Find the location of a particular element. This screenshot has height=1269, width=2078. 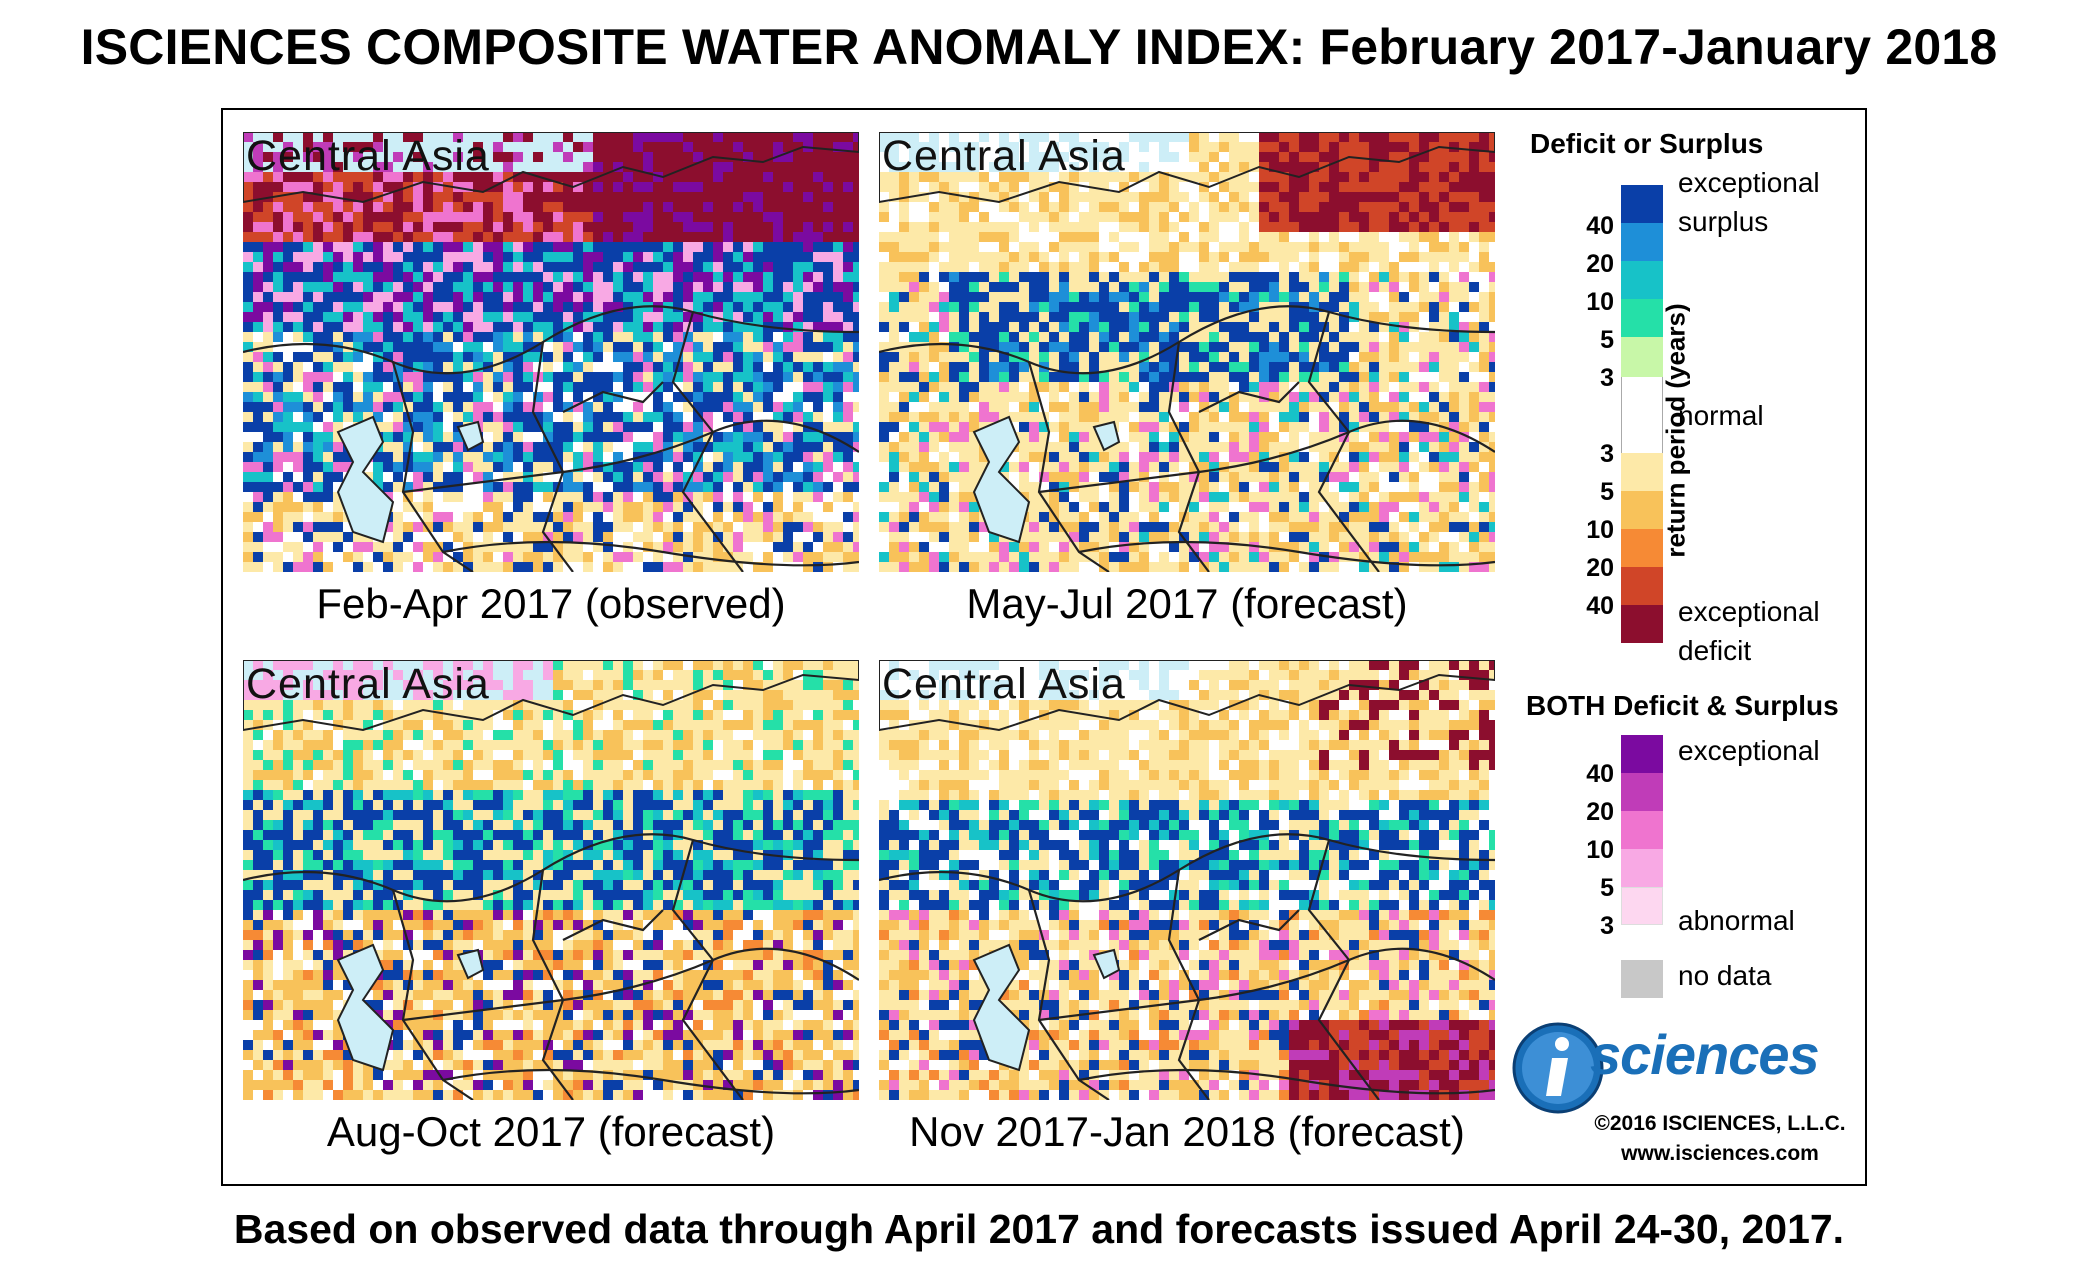

legend-title-both: BOTH Deficit & Surplus is located at coordinates (1682, 705).